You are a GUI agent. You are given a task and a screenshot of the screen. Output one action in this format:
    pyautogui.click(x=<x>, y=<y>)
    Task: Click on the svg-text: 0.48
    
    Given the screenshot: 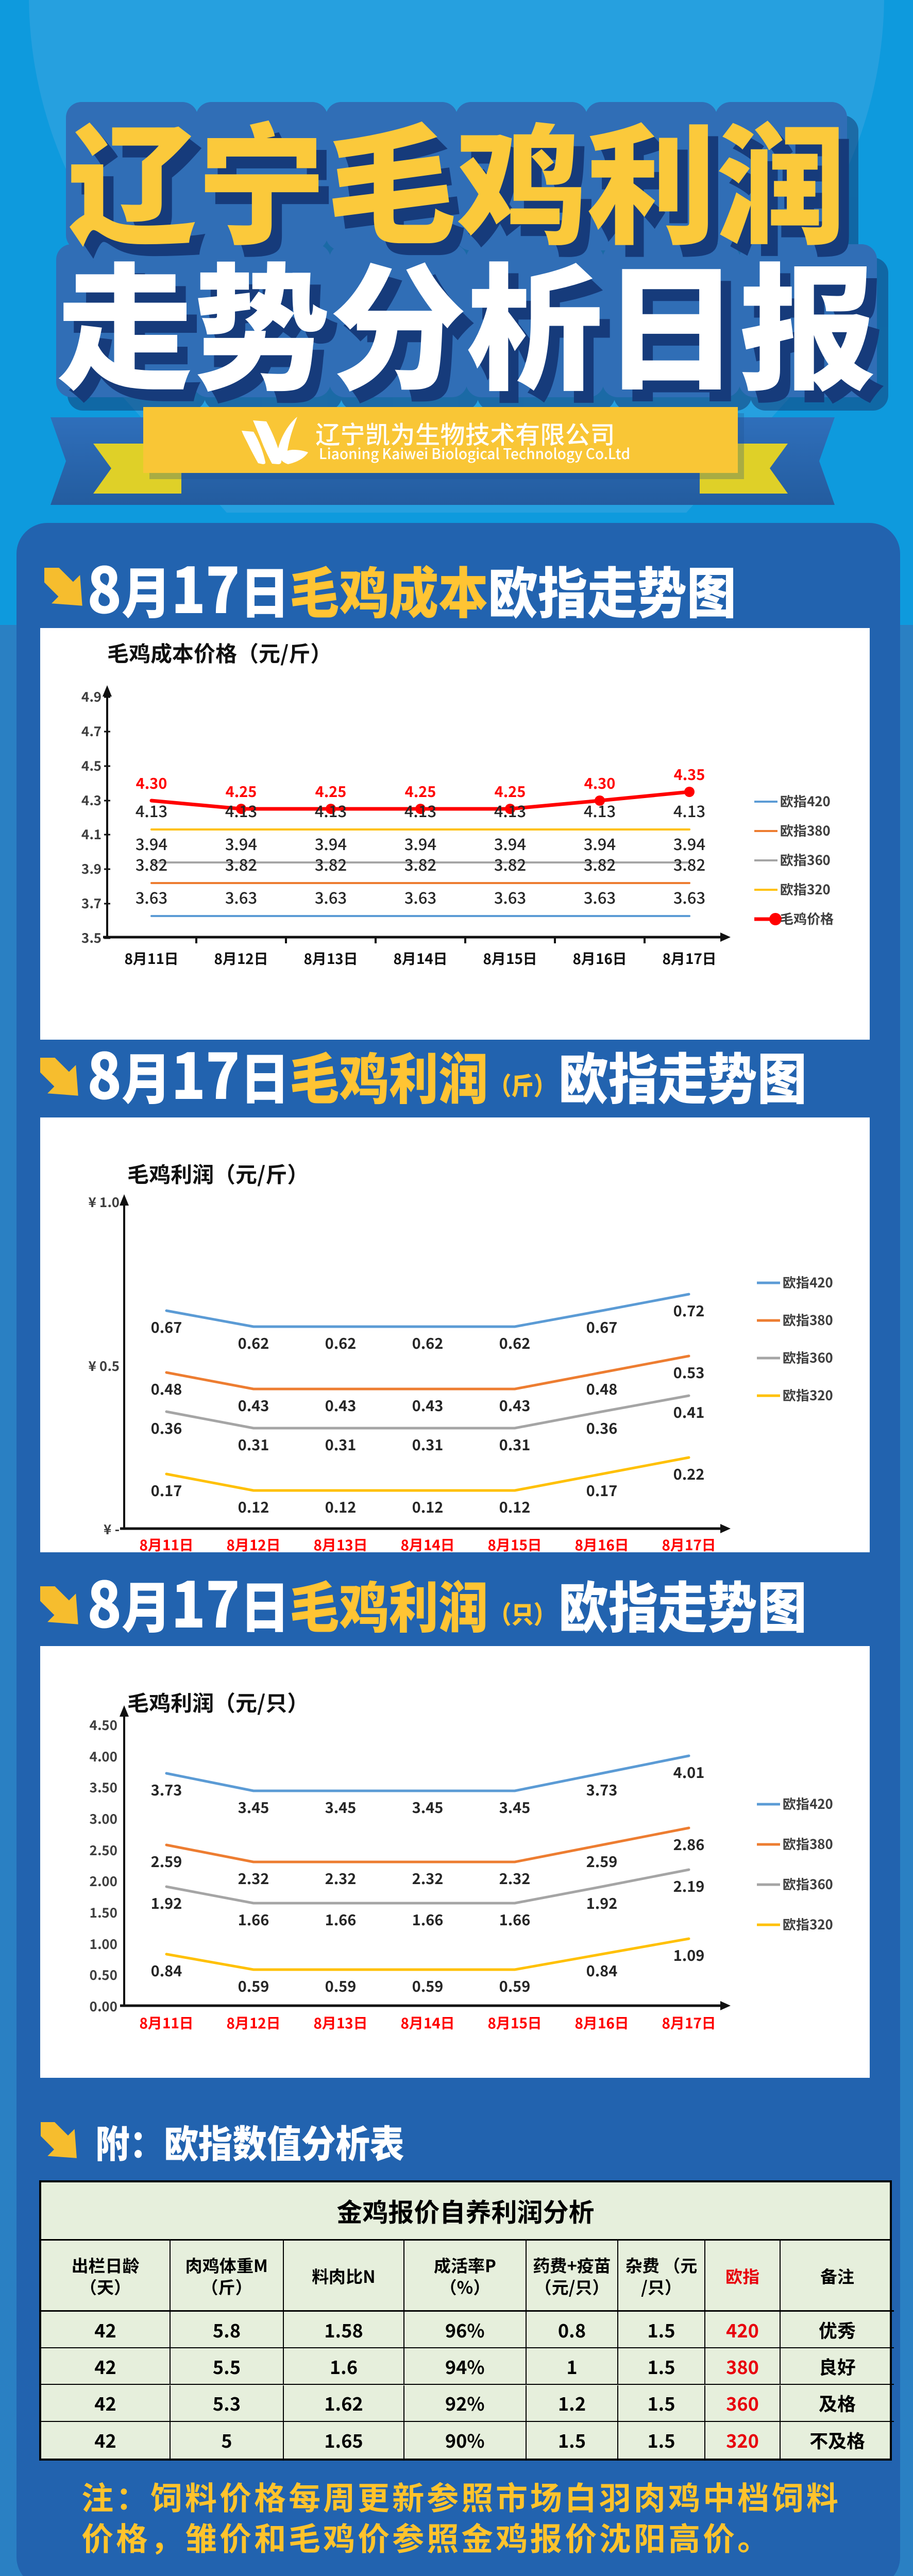 What is the action you would take?
    pyautogui.click(x=602, y=1388)
    